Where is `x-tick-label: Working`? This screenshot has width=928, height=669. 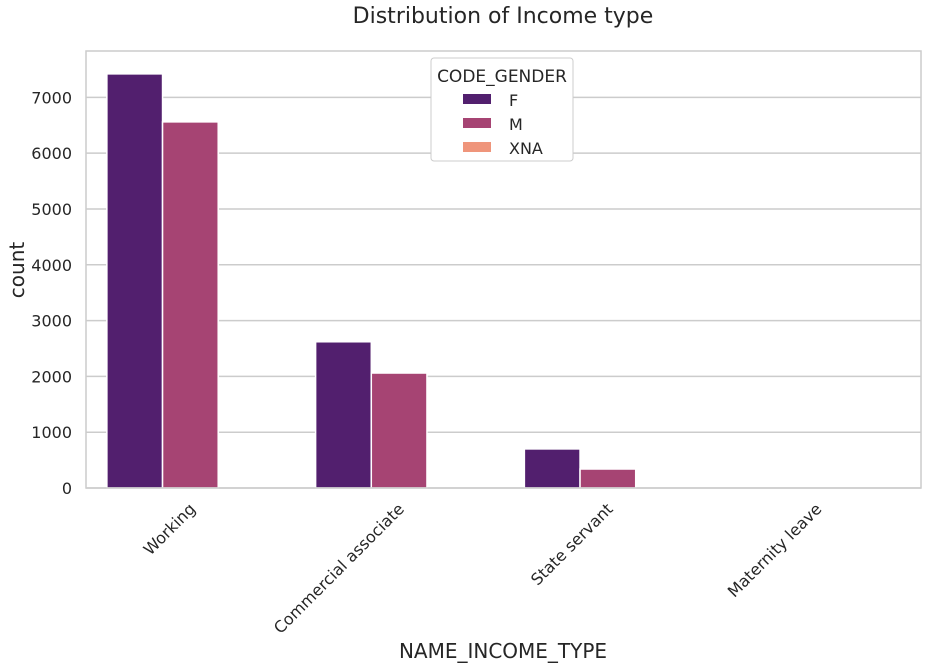
x-tick-label: Working is located at coordinates (170, 529).